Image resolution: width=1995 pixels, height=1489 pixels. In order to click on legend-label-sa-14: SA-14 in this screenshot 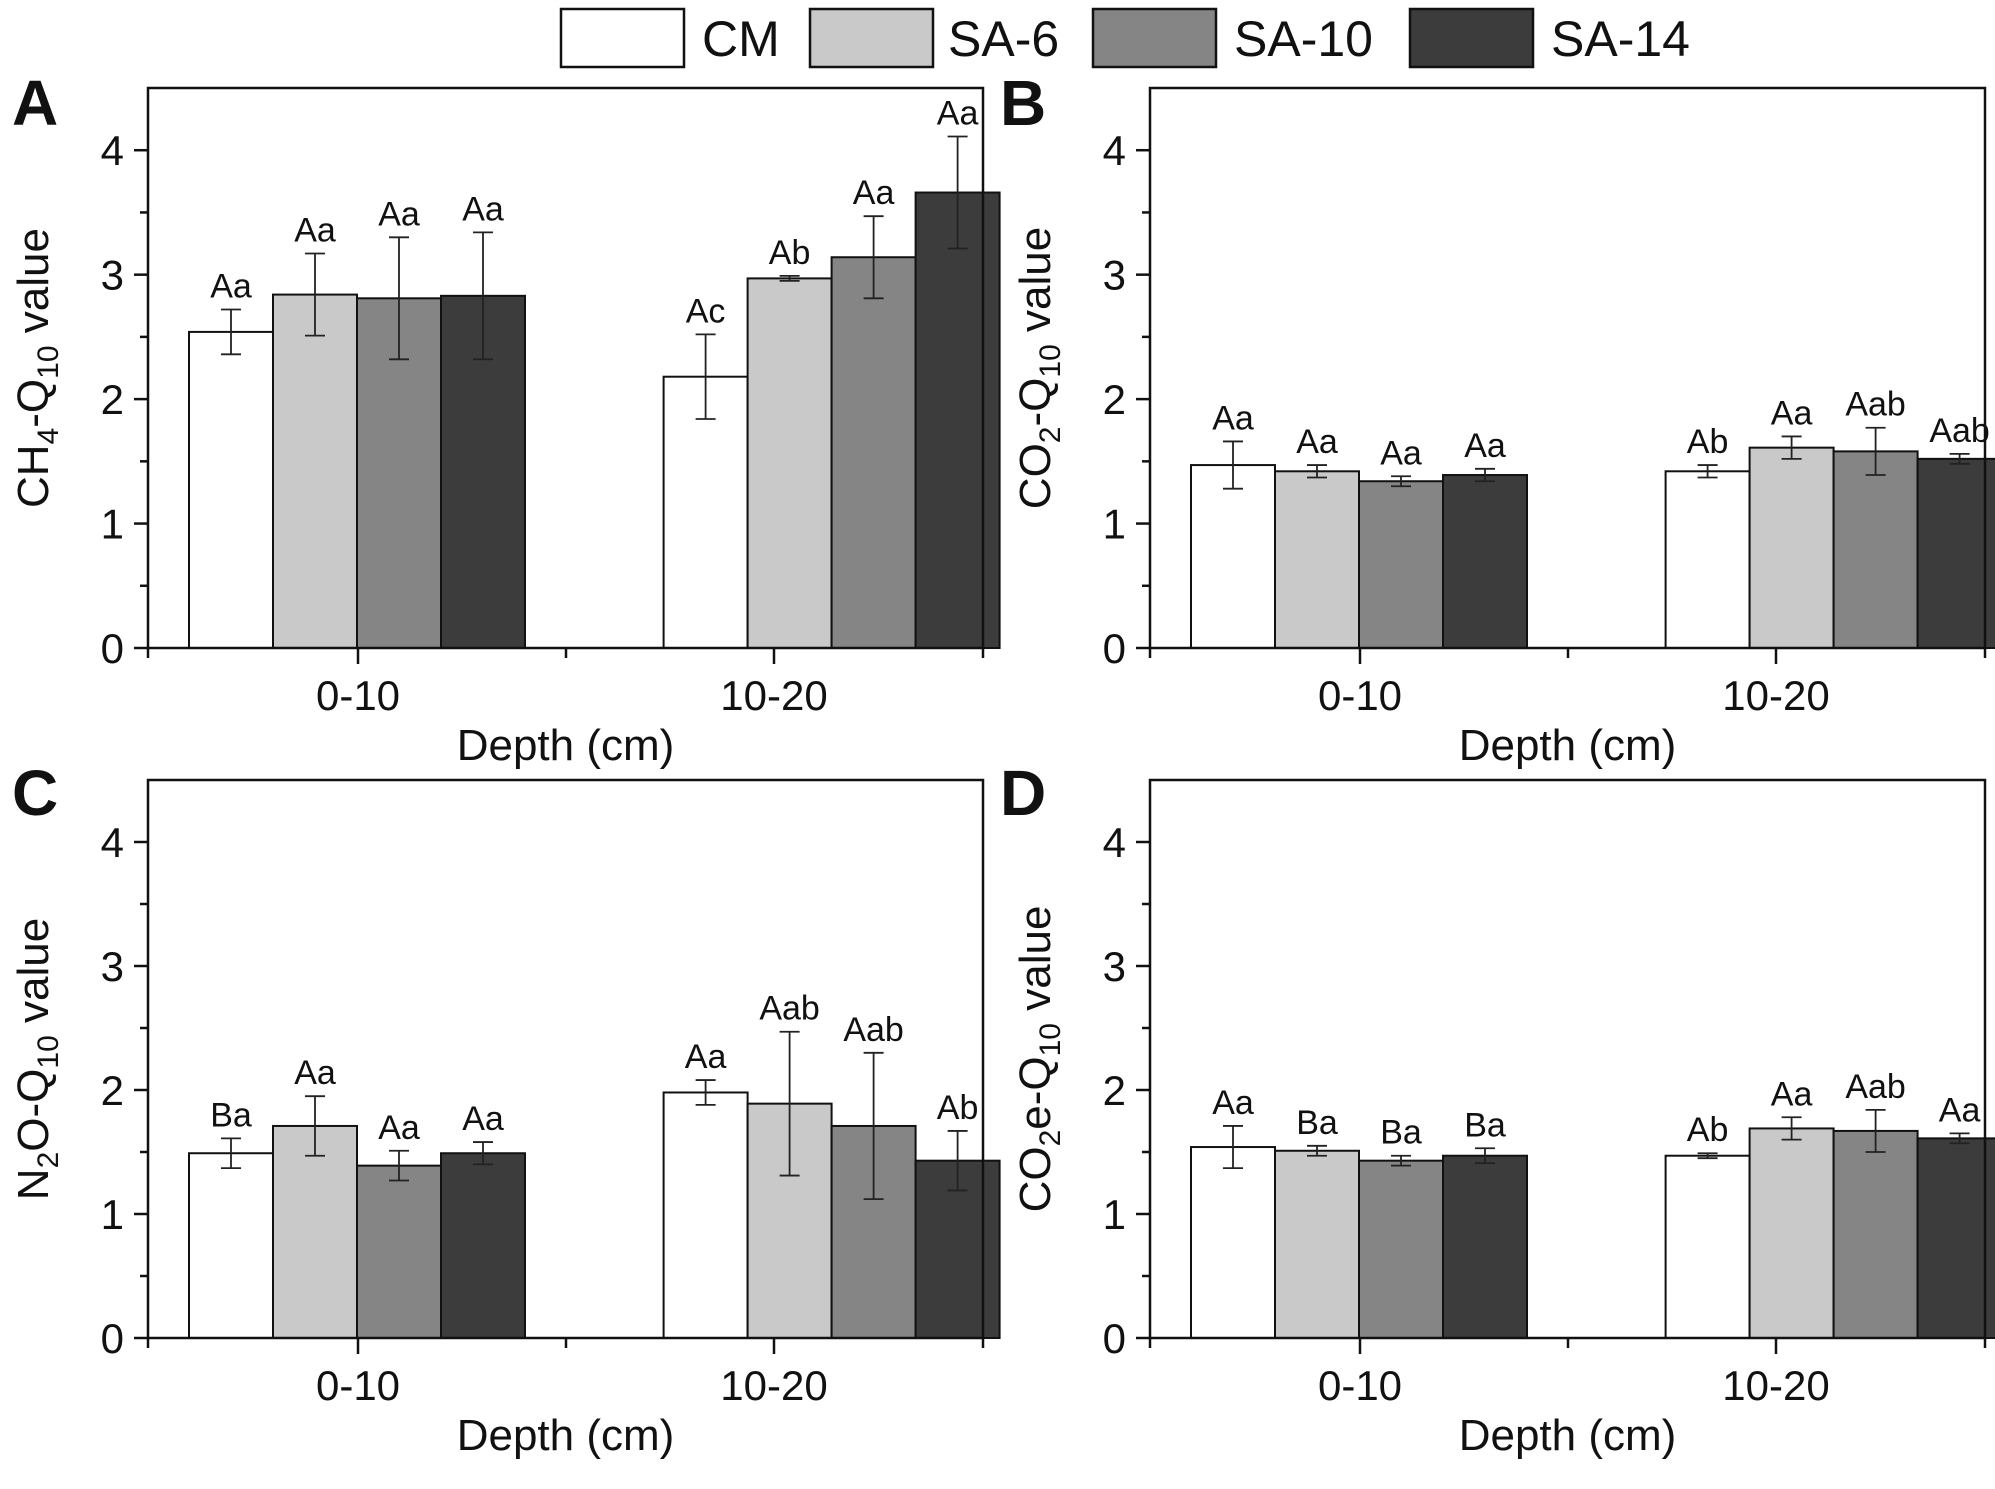, I will do `click(1620, 39)`.